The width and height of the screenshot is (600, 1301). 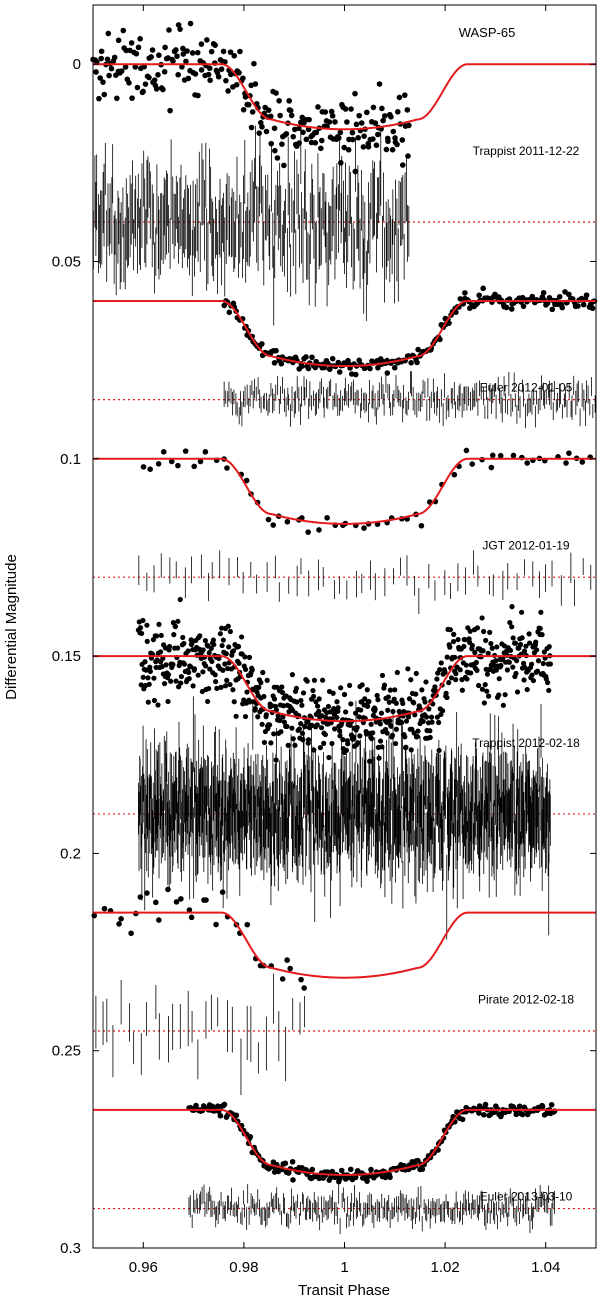 I want to click on model-curve, so click(x=344, y=689).